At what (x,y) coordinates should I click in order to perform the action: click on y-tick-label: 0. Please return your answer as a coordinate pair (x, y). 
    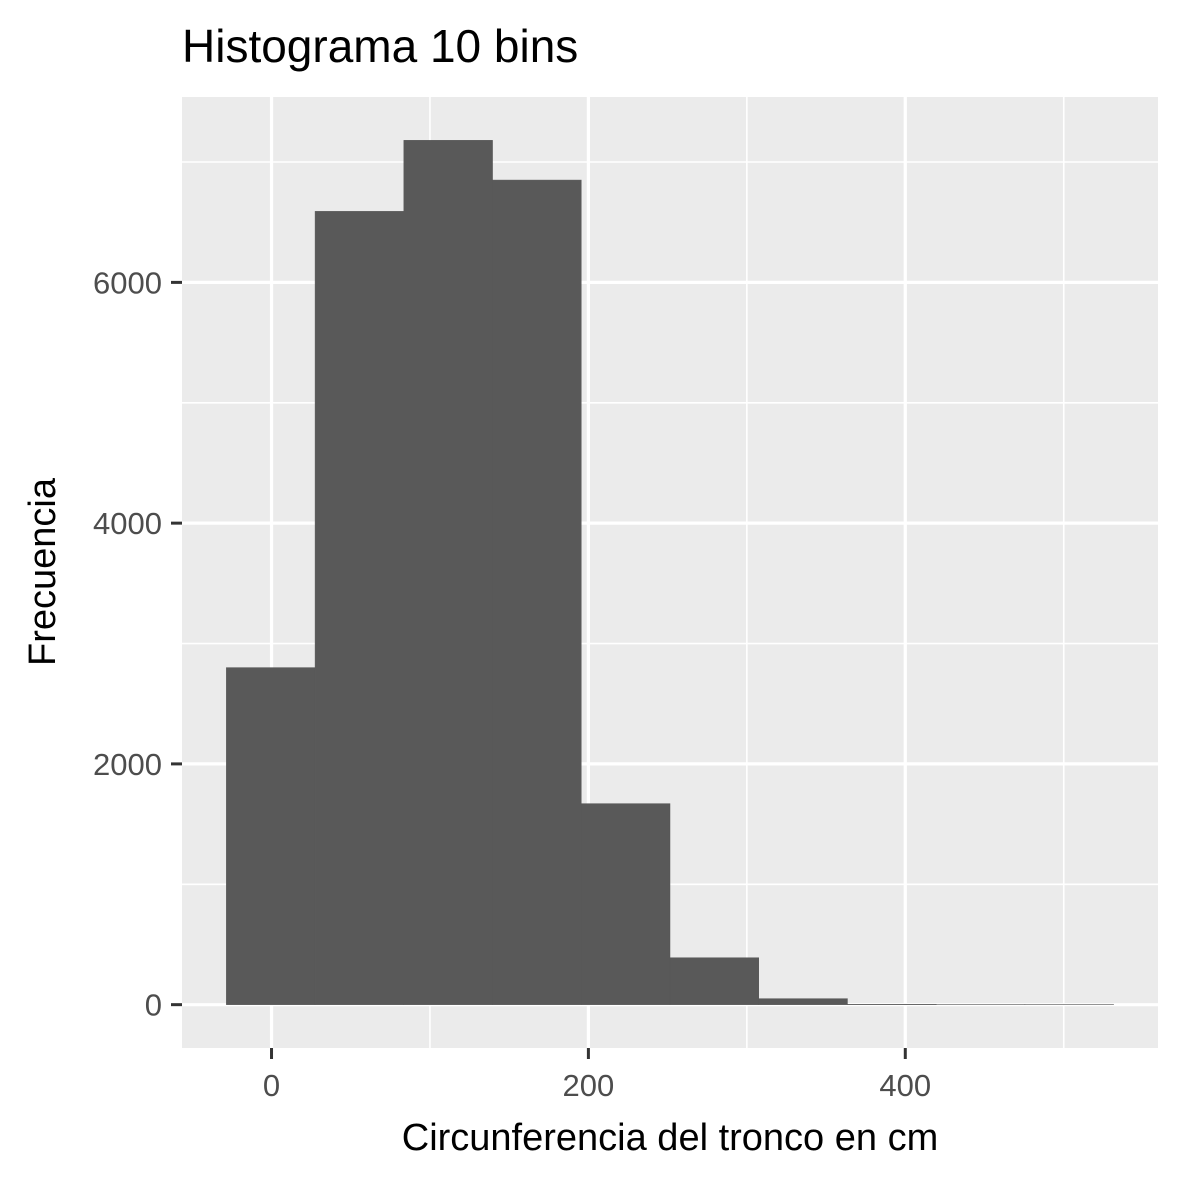
    Looking at the image, I should click on (153, 1005).